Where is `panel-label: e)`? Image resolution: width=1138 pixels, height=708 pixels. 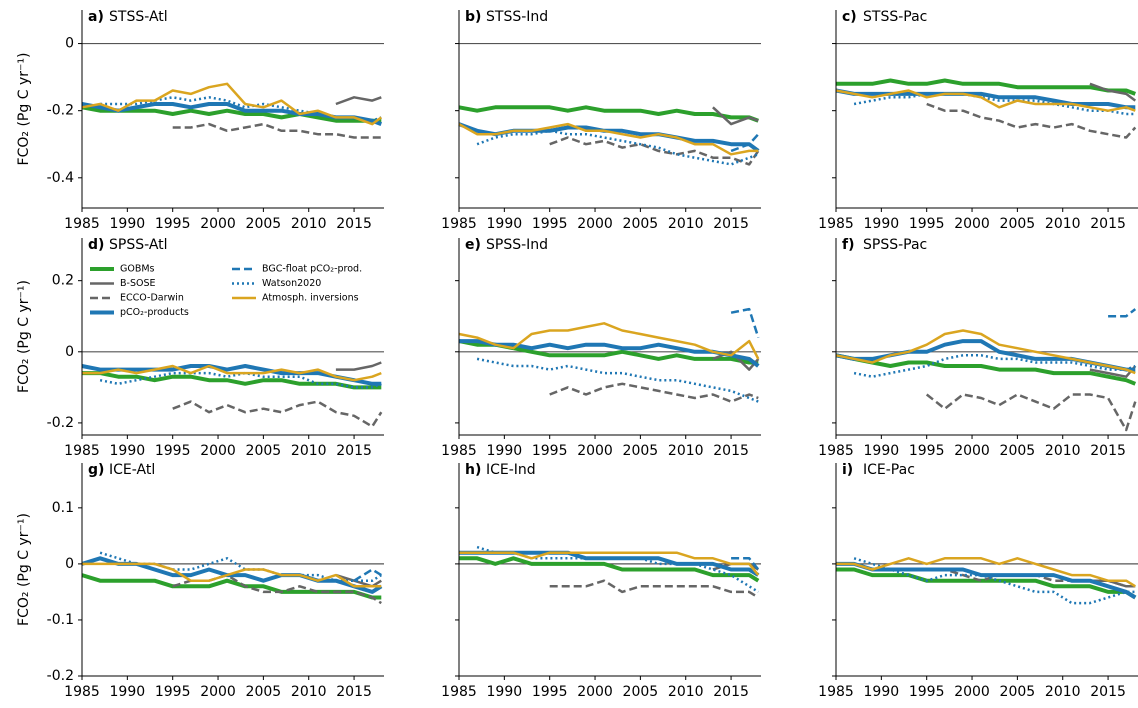 panel-label: e) is located at coordinates (473, 245).